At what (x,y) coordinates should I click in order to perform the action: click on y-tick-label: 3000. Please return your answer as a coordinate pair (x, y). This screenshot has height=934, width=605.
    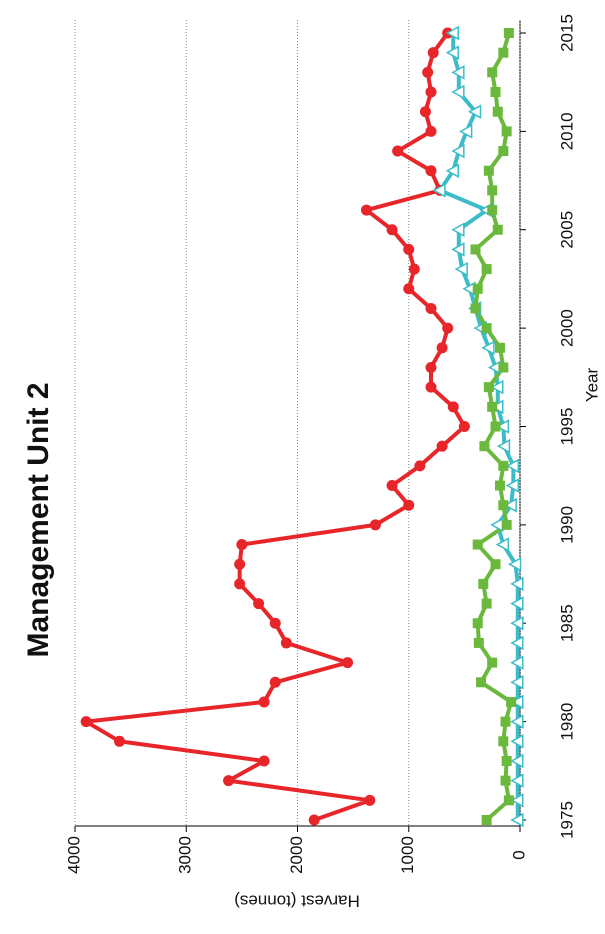
    Looking at the image, I should click on (185, 855).